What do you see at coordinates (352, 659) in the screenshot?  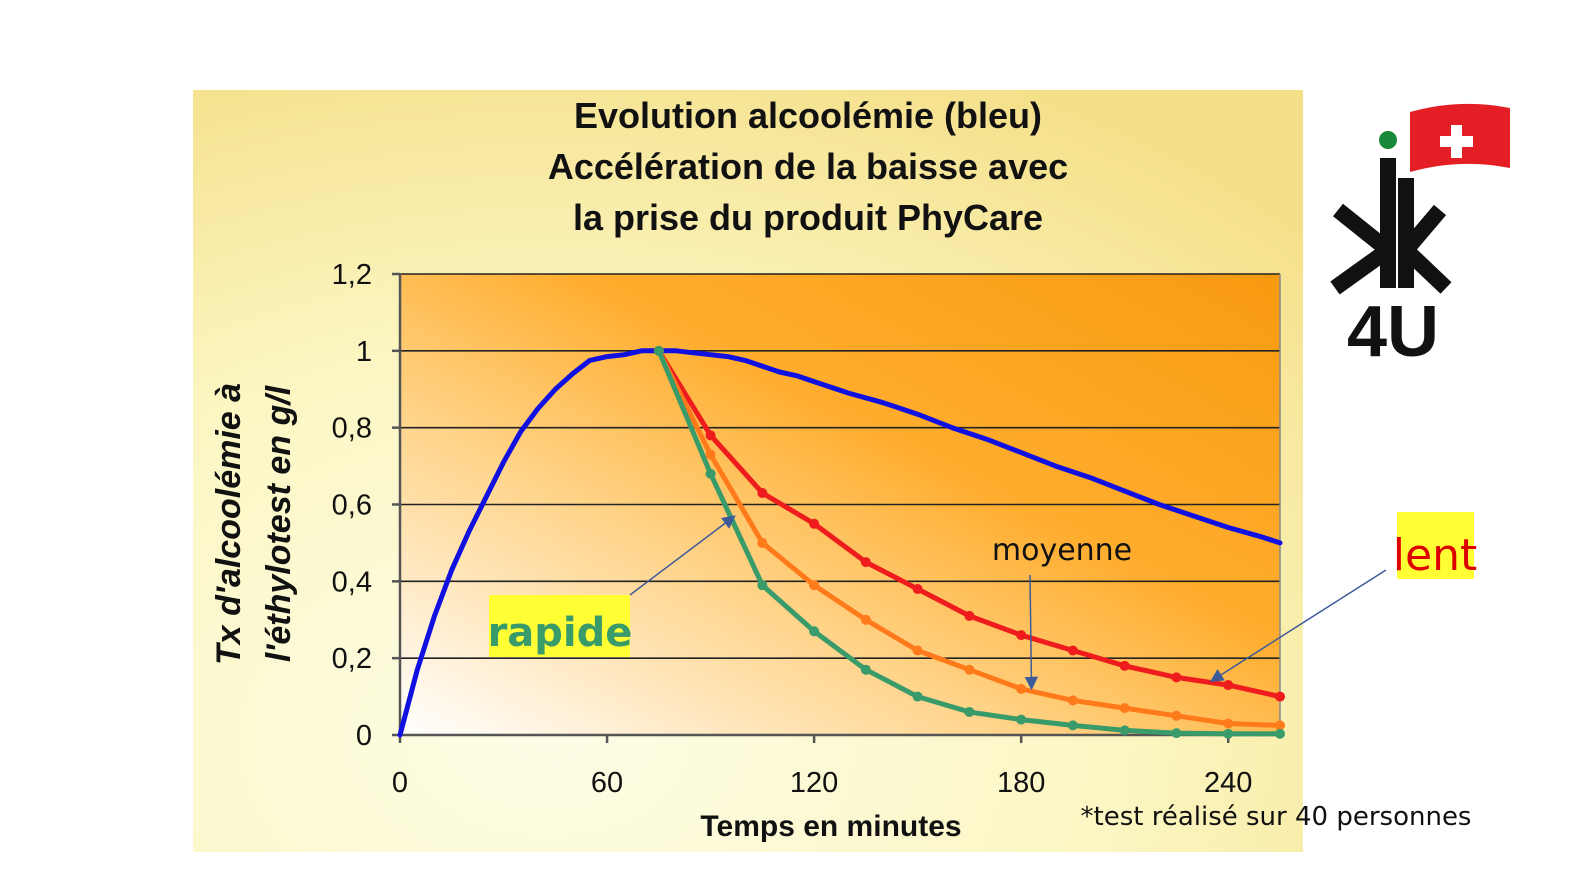 I see `y-tick-label: 0,2` at bounding box center [352, 659].